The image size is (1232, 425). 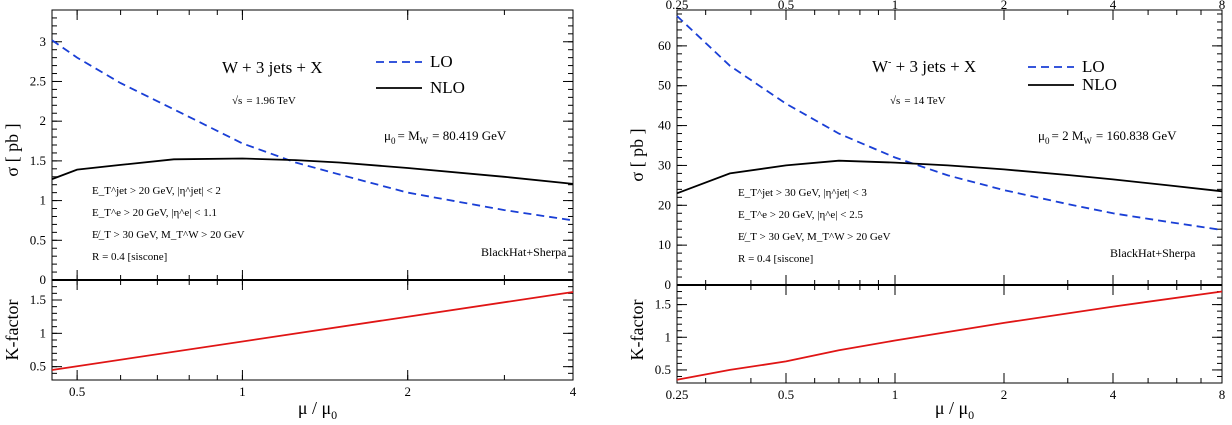 What do you see at coordinates (918, 101) in the screenshot?
I see `energy-label: √s = 14 TeV` at bounding box center [918, 101].